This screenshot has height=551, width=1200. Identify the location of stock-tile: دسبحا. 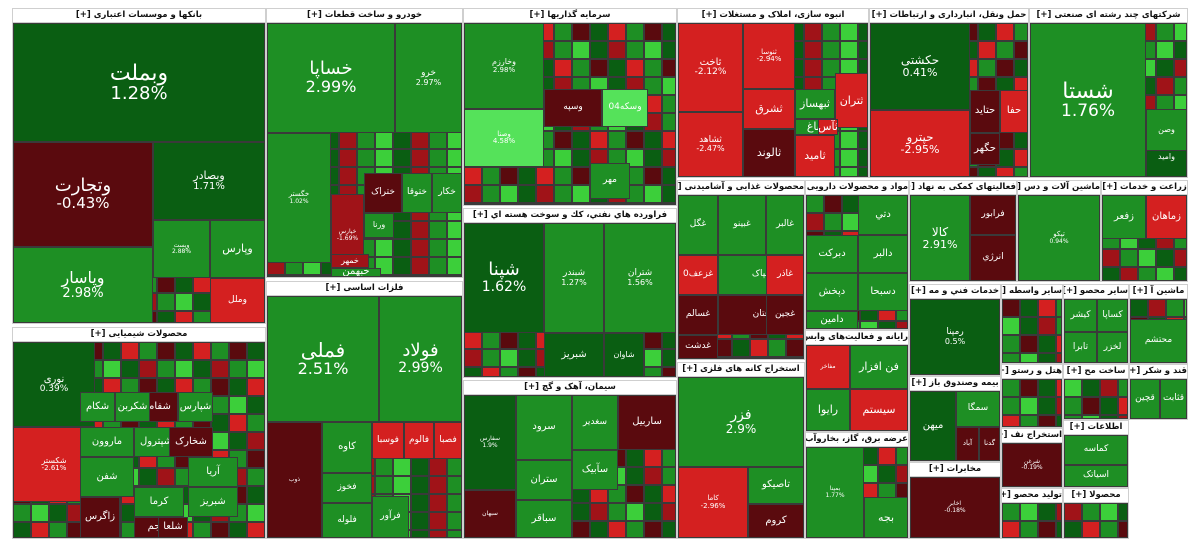
(883, 292).